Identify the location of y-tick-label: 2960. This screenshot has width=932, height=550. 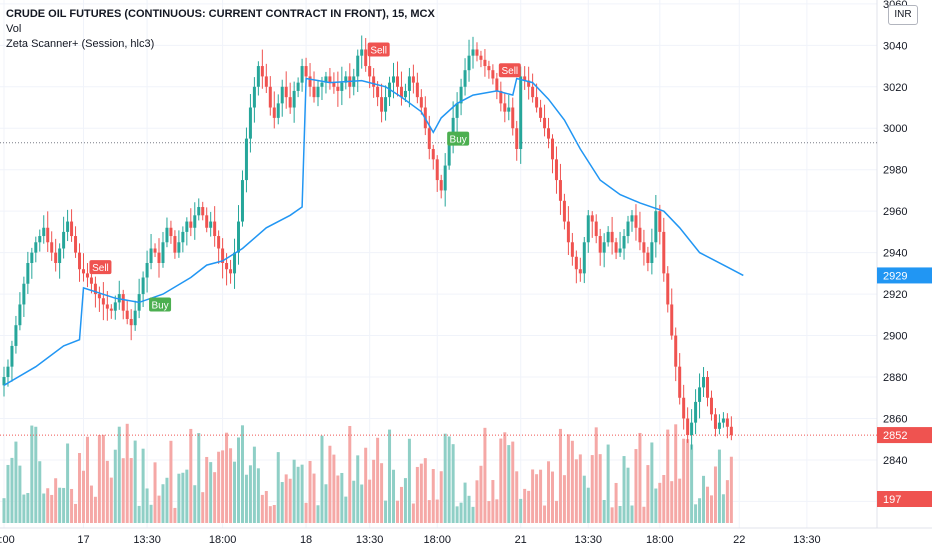
(895, 212).